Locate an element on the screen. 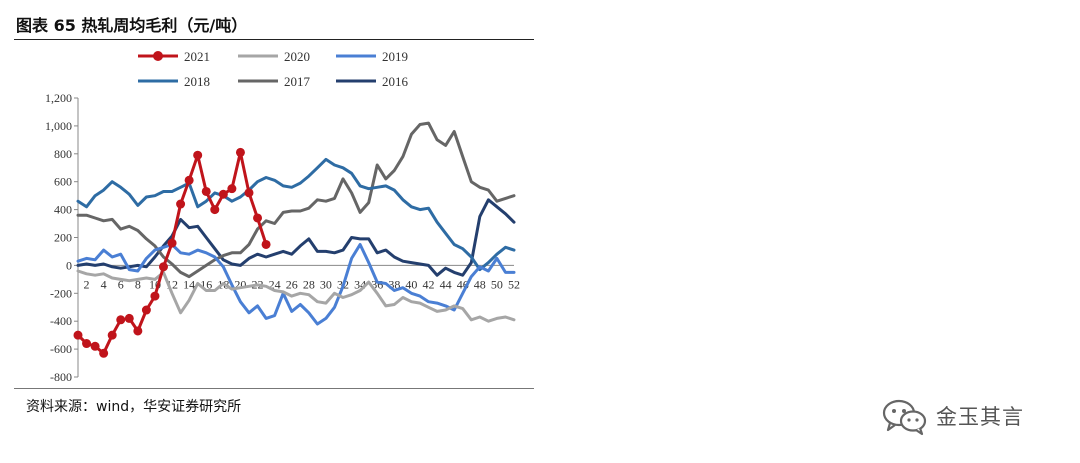 The image size is (1080, 463). legend-label-2016: 2016 is located at coordinates (395, 81).